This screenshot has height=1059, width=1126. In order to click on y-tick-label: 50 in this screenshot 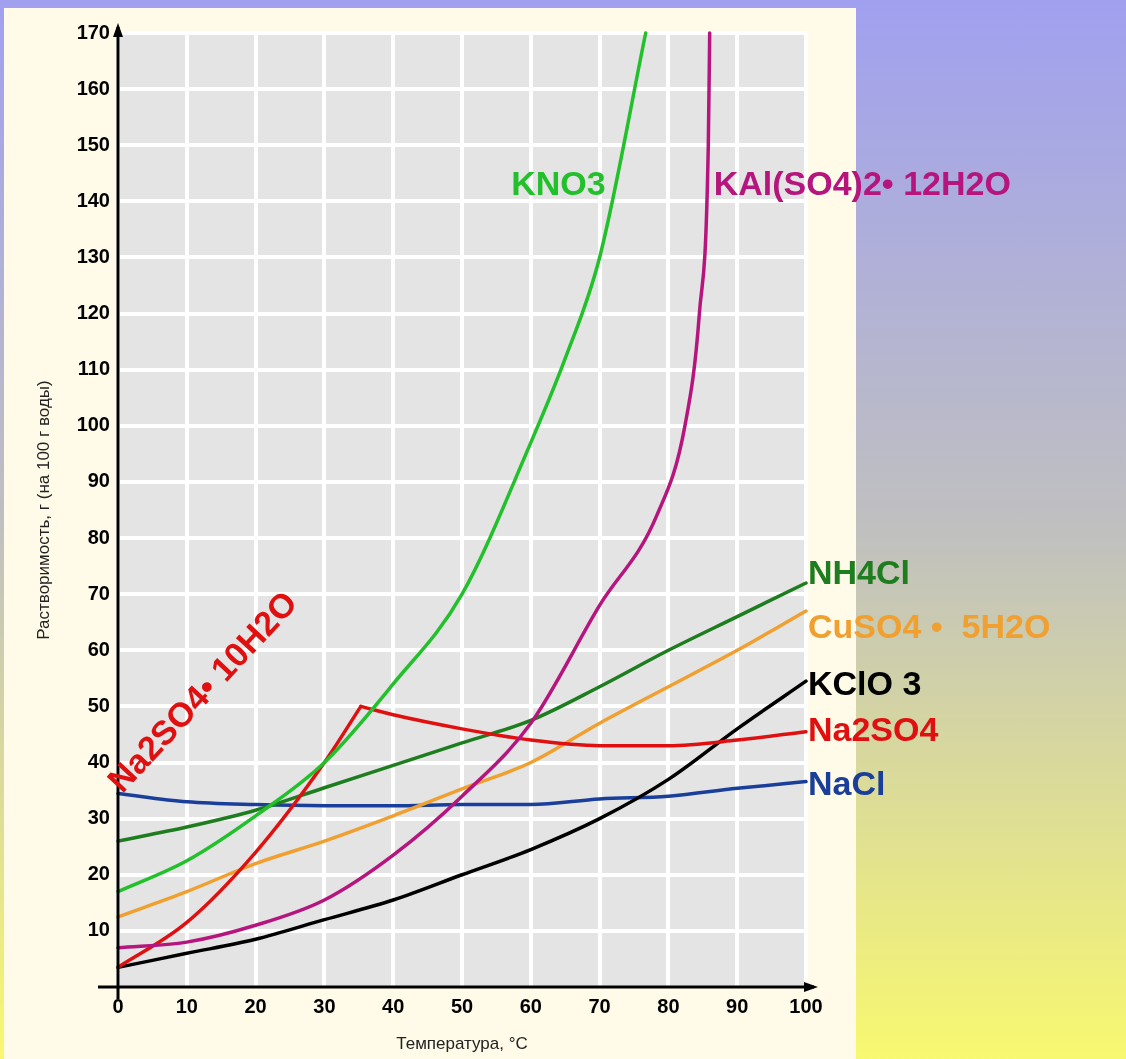, I will do `click(98, 704)`.